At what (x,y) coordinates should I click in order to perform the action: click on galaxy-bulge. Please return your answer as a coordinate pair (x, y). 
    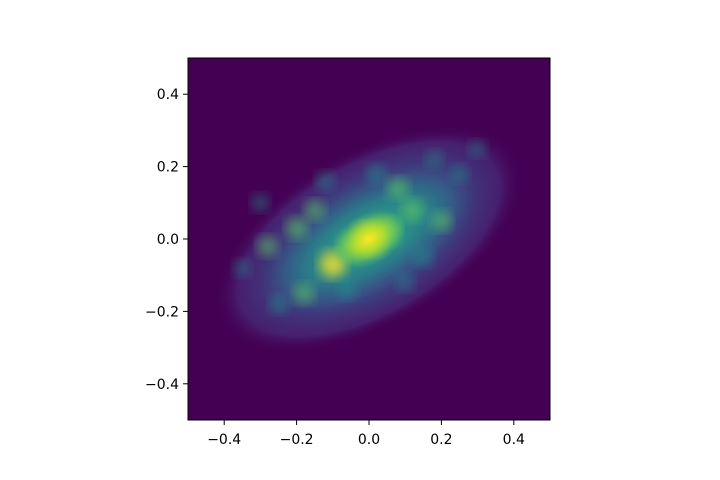
    Looking at the image, I should click on (369, 239).